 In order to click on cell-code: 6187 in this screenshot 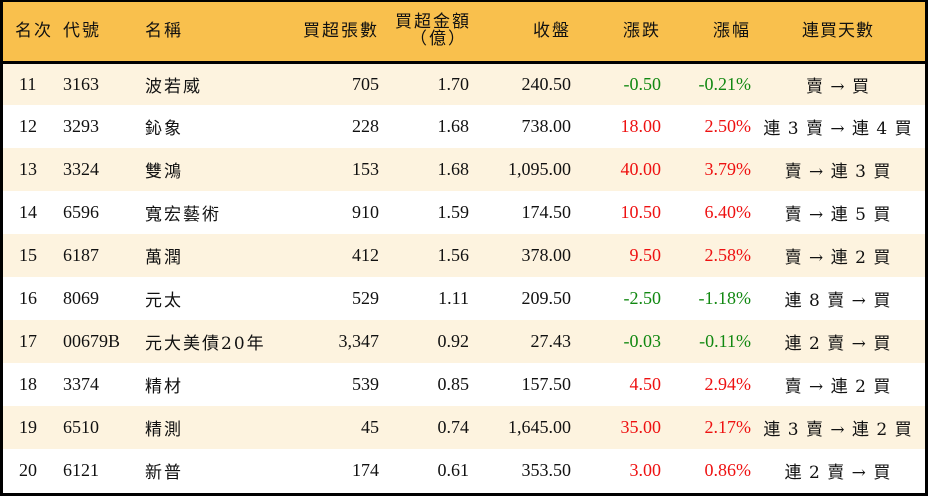, I will do `click(81, 255)`.